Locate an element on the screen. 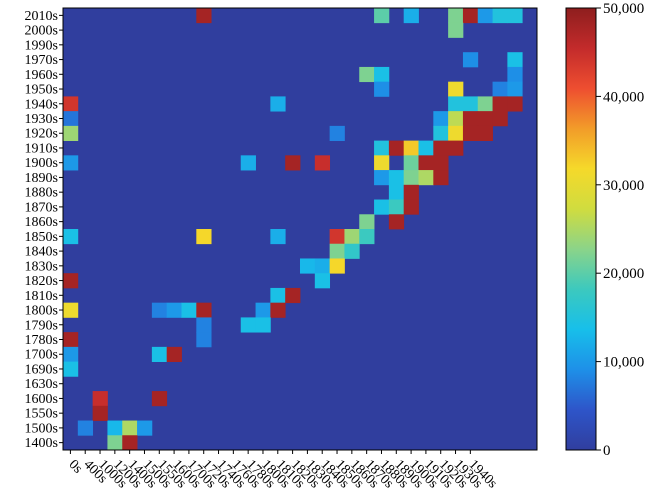 This screenshot has width=668, height=500. colorbar-tick-label: 10,000 is located at coordinates (623, 363).